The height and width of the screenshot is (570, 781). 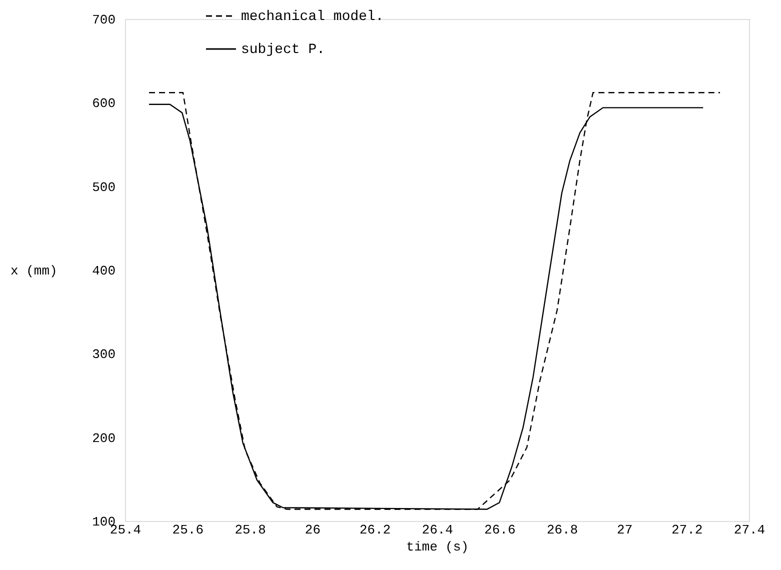 What do you see at coordinates (312, 530) in the screenshot?
I see `x-tick-label: 26` at bounding box center [312, 530].